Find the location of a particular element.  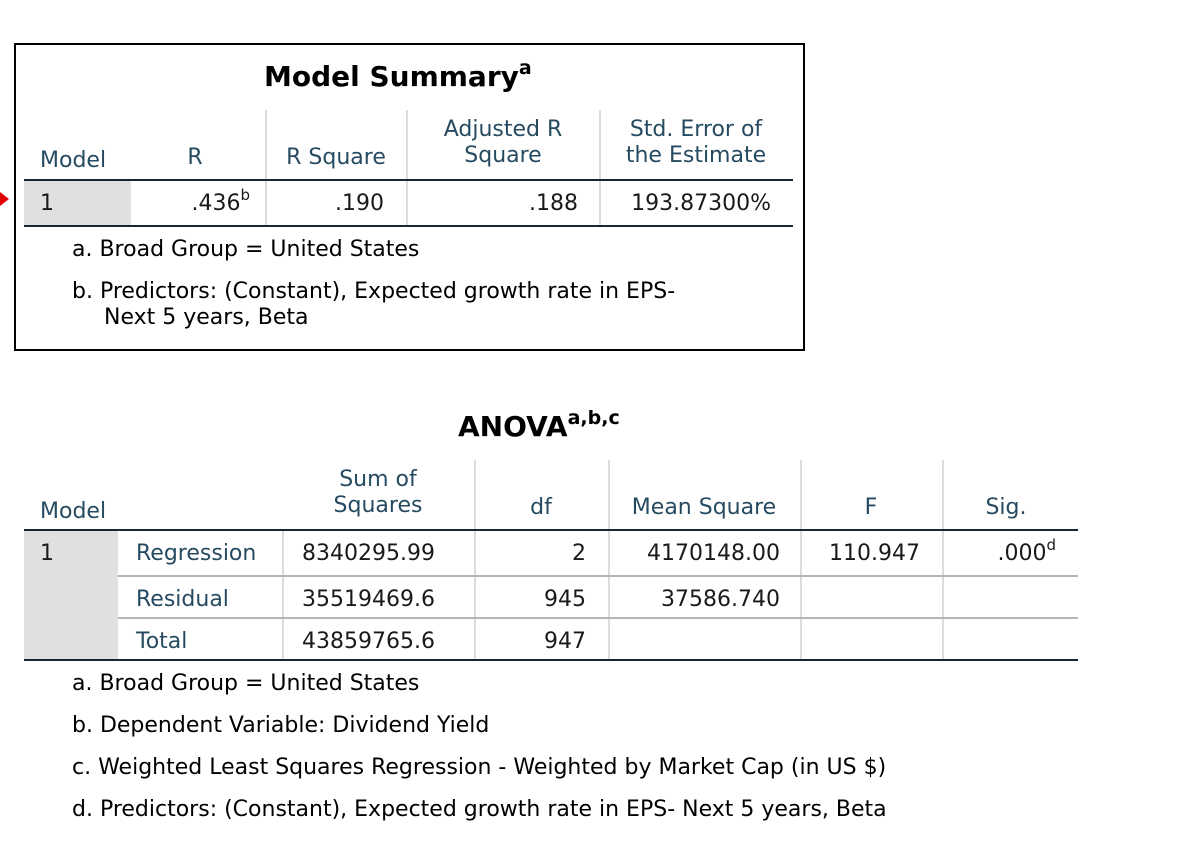

anova-header-mean-sq: Mean Square is located at coordinates (704, 507).